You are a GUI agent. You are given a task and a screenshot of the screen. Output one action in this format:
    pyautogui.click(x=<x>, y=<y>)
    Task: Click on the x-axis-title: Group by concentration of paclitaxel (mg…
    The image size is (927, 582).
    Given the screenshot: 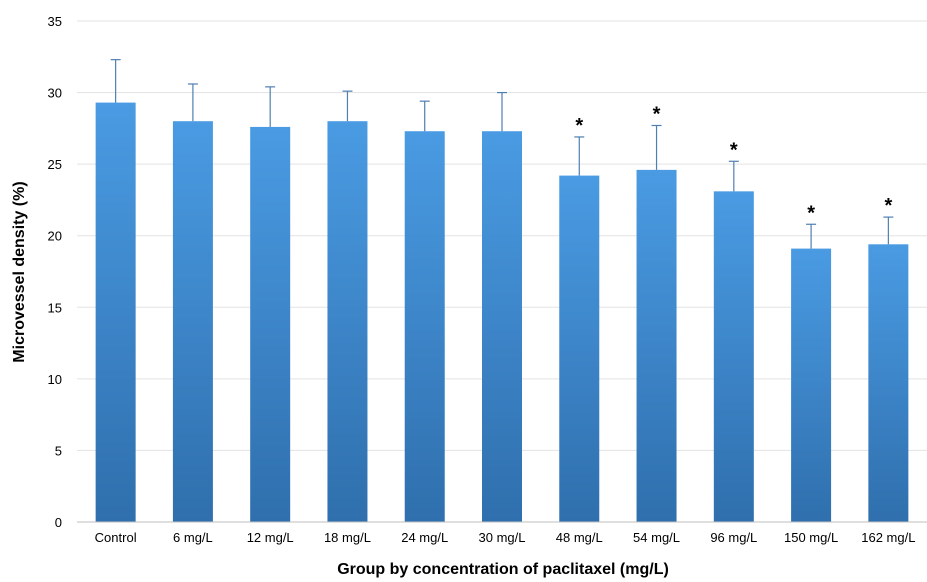 What is the action you would take?
    pyautogui.click(x=503, y=569)
    